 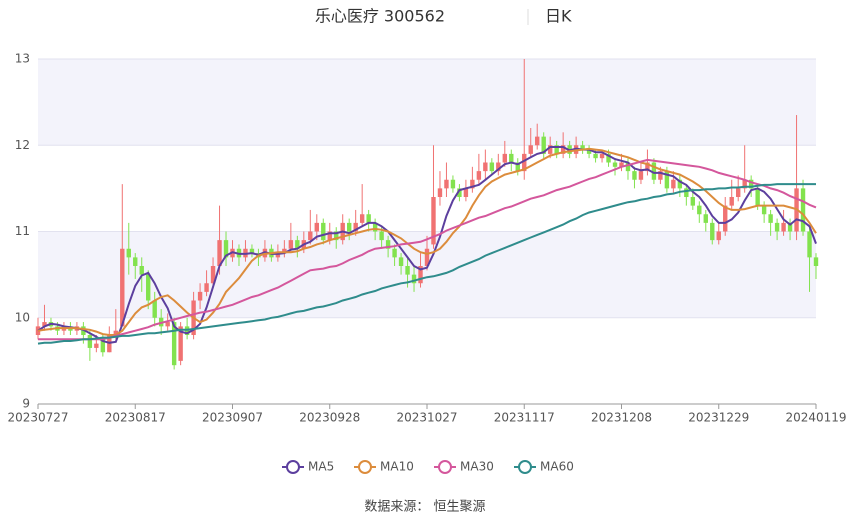 What do you see at coordinates (557, 467) in the screenshot?
I see `legend-label: MA60` at bounding box center [557, 467].